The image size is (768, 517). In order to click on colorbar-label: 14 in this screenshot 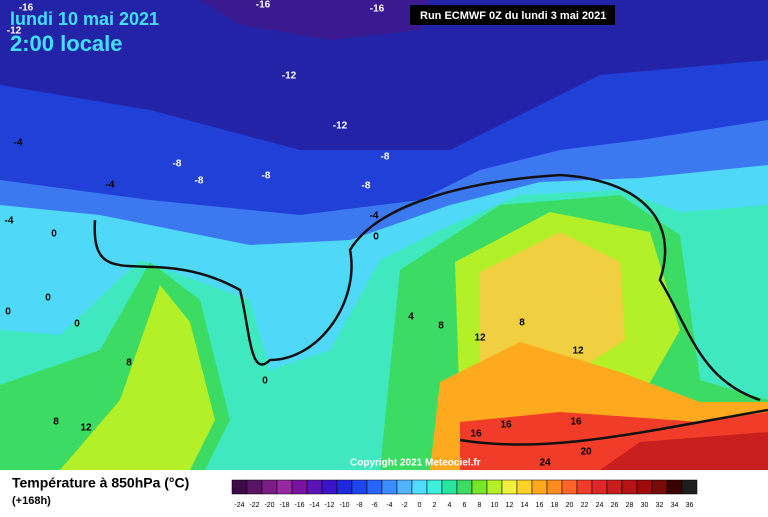, I will do `click(525, 505)`.